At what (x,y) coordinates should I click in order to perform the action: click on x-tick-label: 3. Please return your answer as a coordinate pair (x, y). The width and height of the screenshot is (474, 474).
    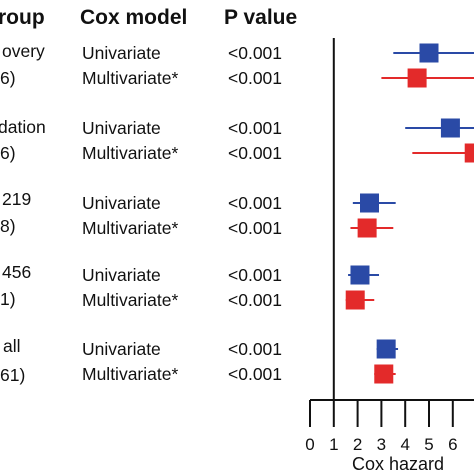
    Looking at the image, I should click on (381, 444).